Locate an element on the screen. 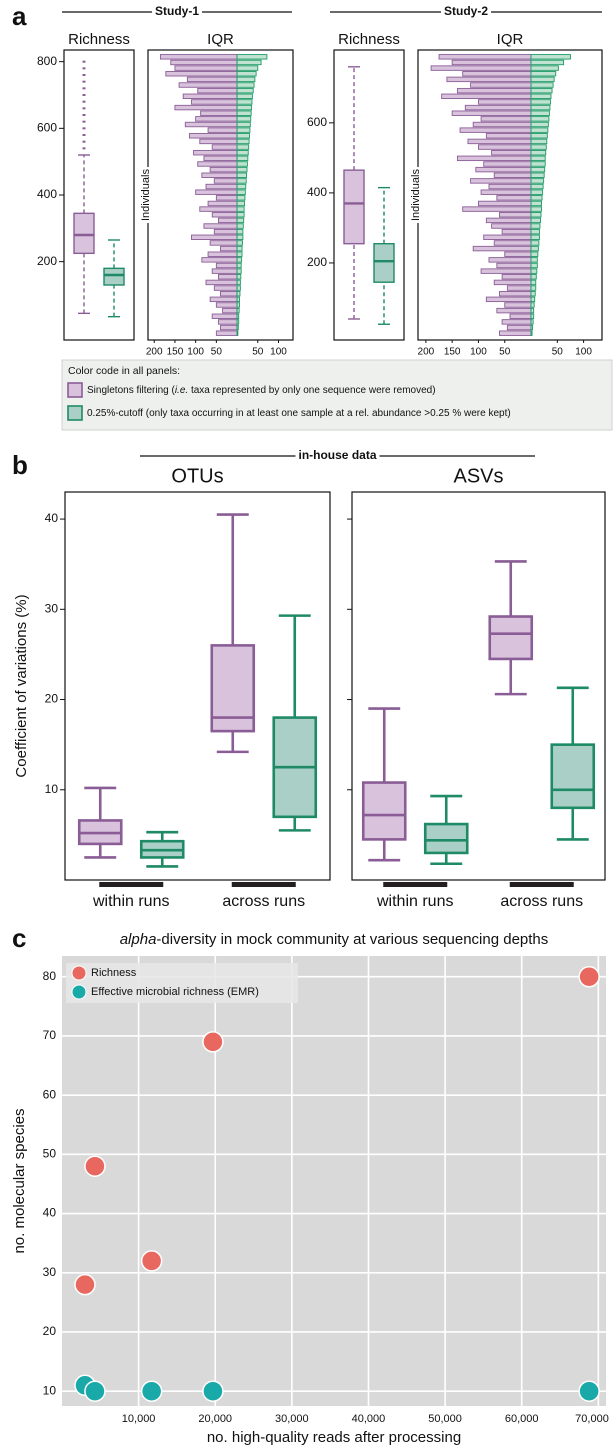  x-tick-label: 50,000 is located at coordinates (445, 1419).